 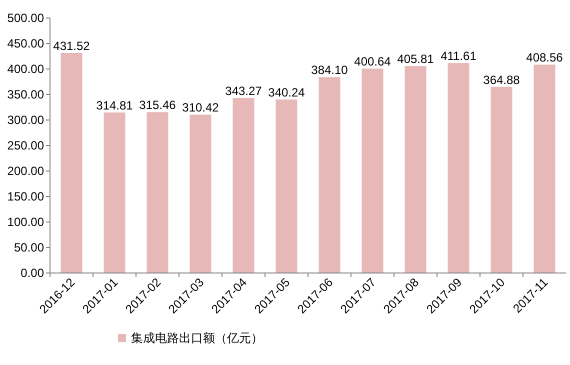 I want to click on text: 314.81, so click(x=114, y=105).